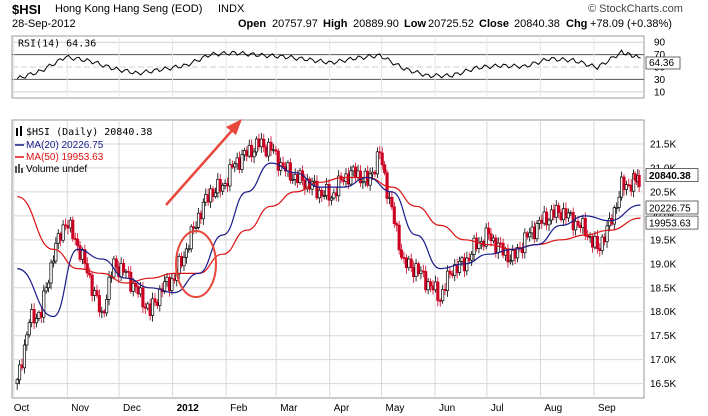 The height and width of the screenshot is (416, 708). What do you see at coordinates (661, 63) in the screenshot?
I see `rsi-value-label: 64.36` at bounding box center [661, 63].